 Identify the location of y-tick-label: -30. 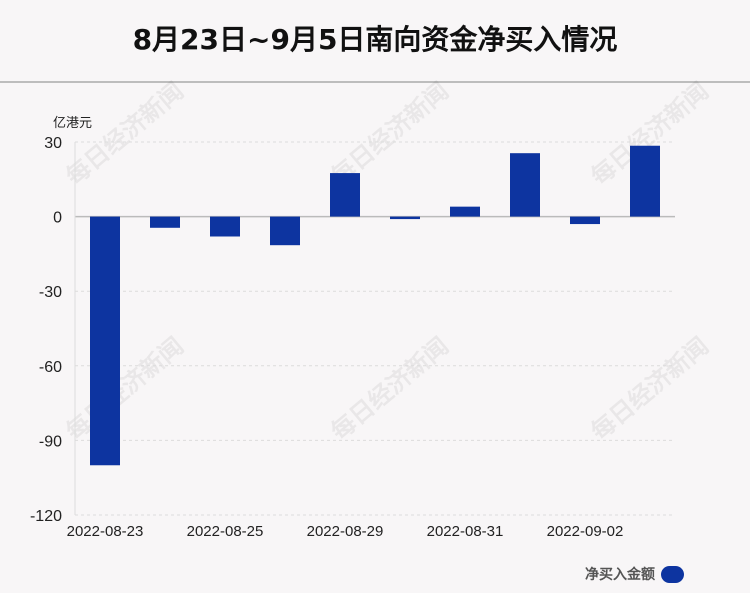
(50, 292).